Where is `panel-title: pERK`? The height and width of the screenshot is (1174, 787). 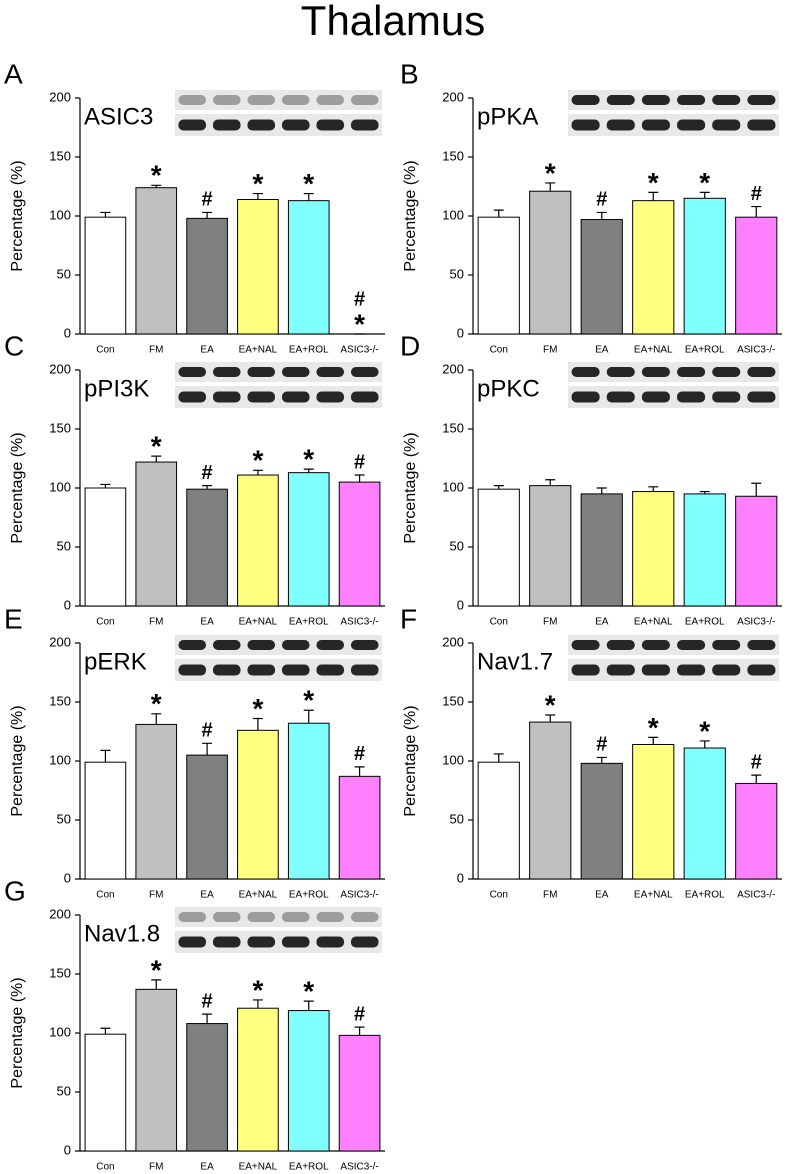 panel-title: pERK is located at coordinates (115, 661).